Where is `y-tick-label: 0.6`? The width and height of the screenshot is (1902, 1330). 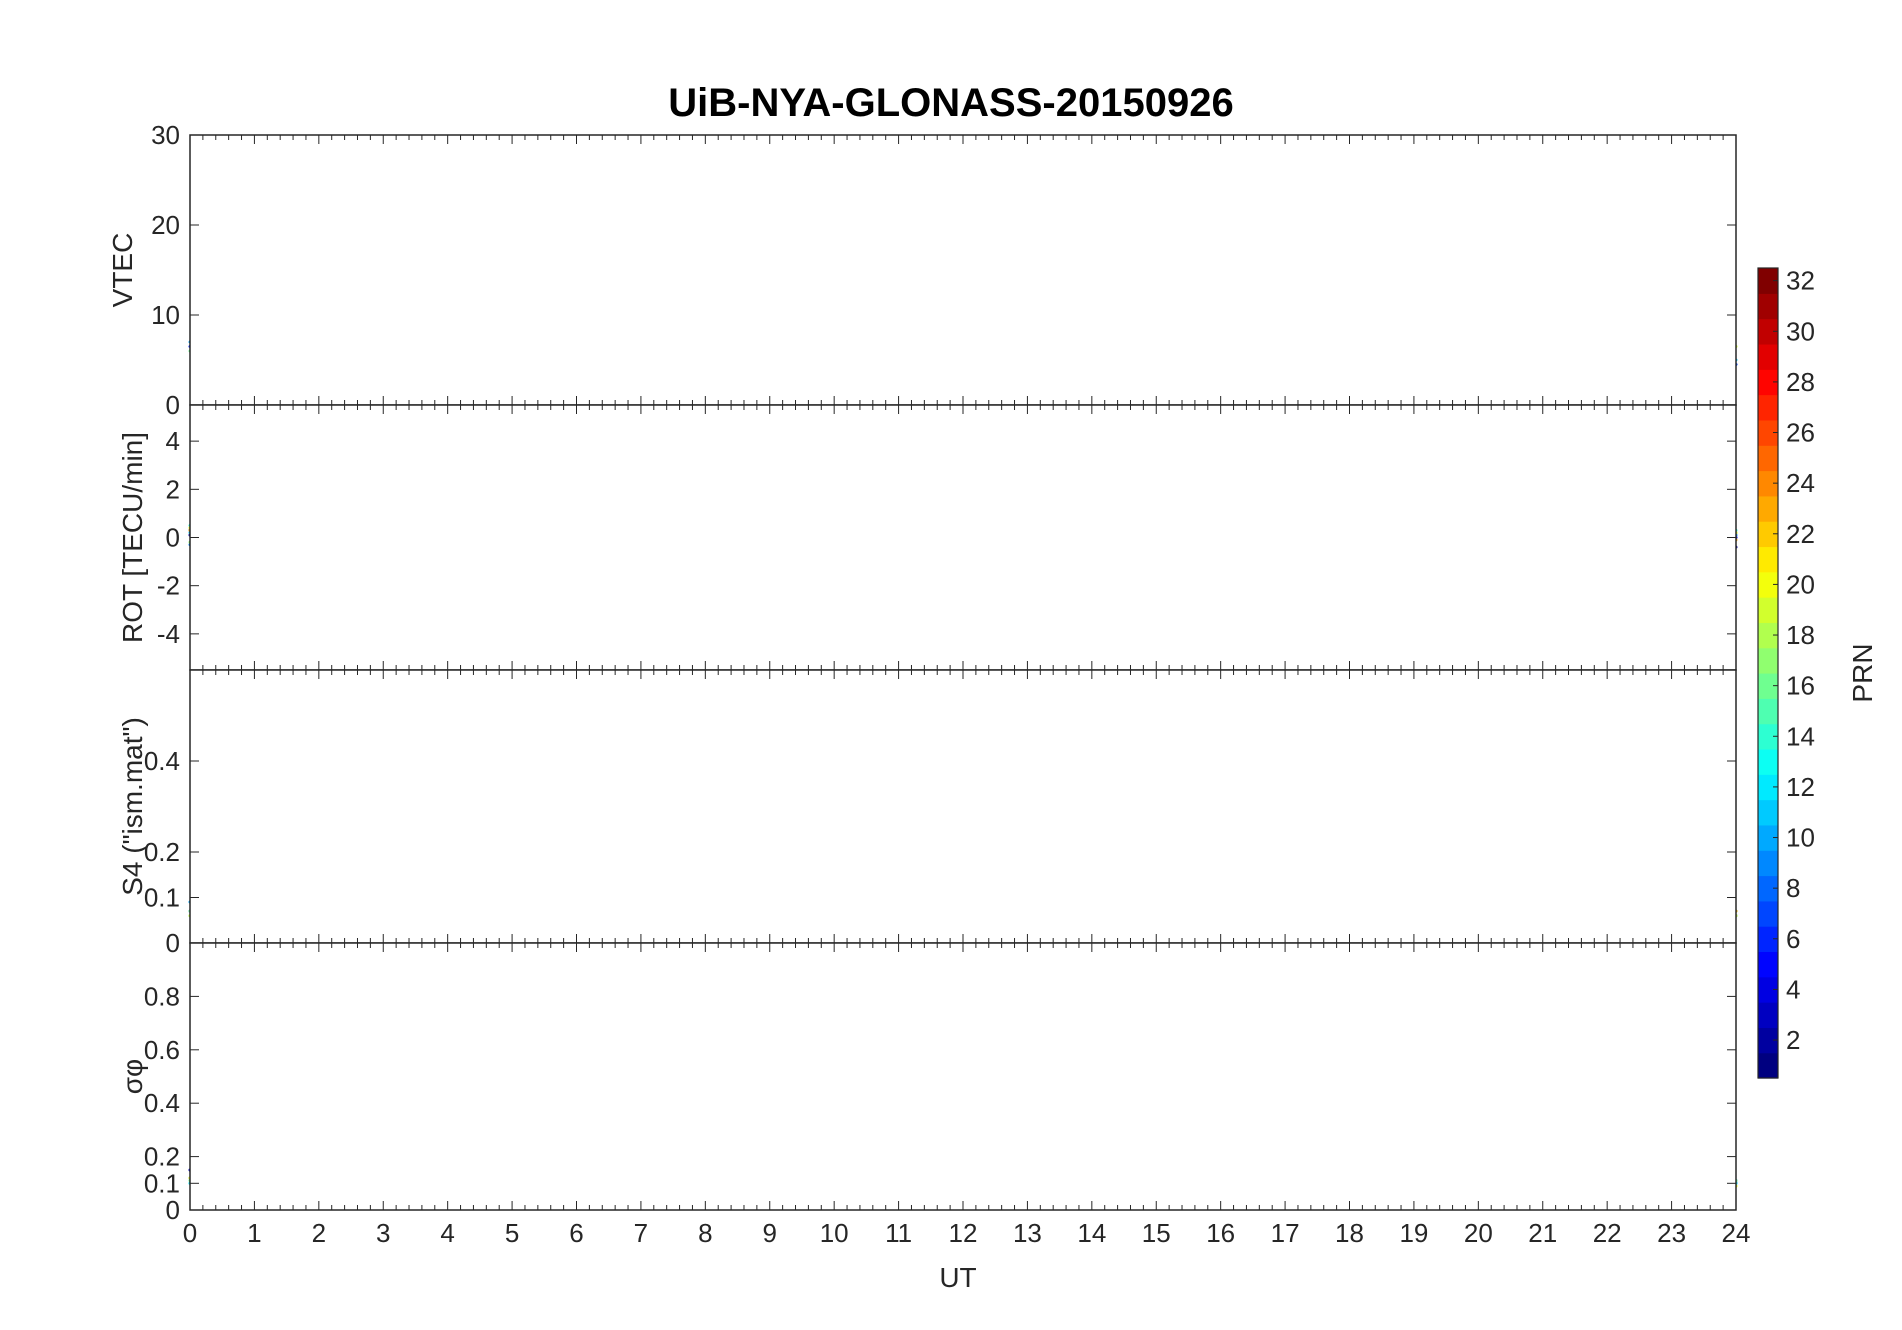 y-tick-label: 0.6 is located at coordinates (162, 1050).